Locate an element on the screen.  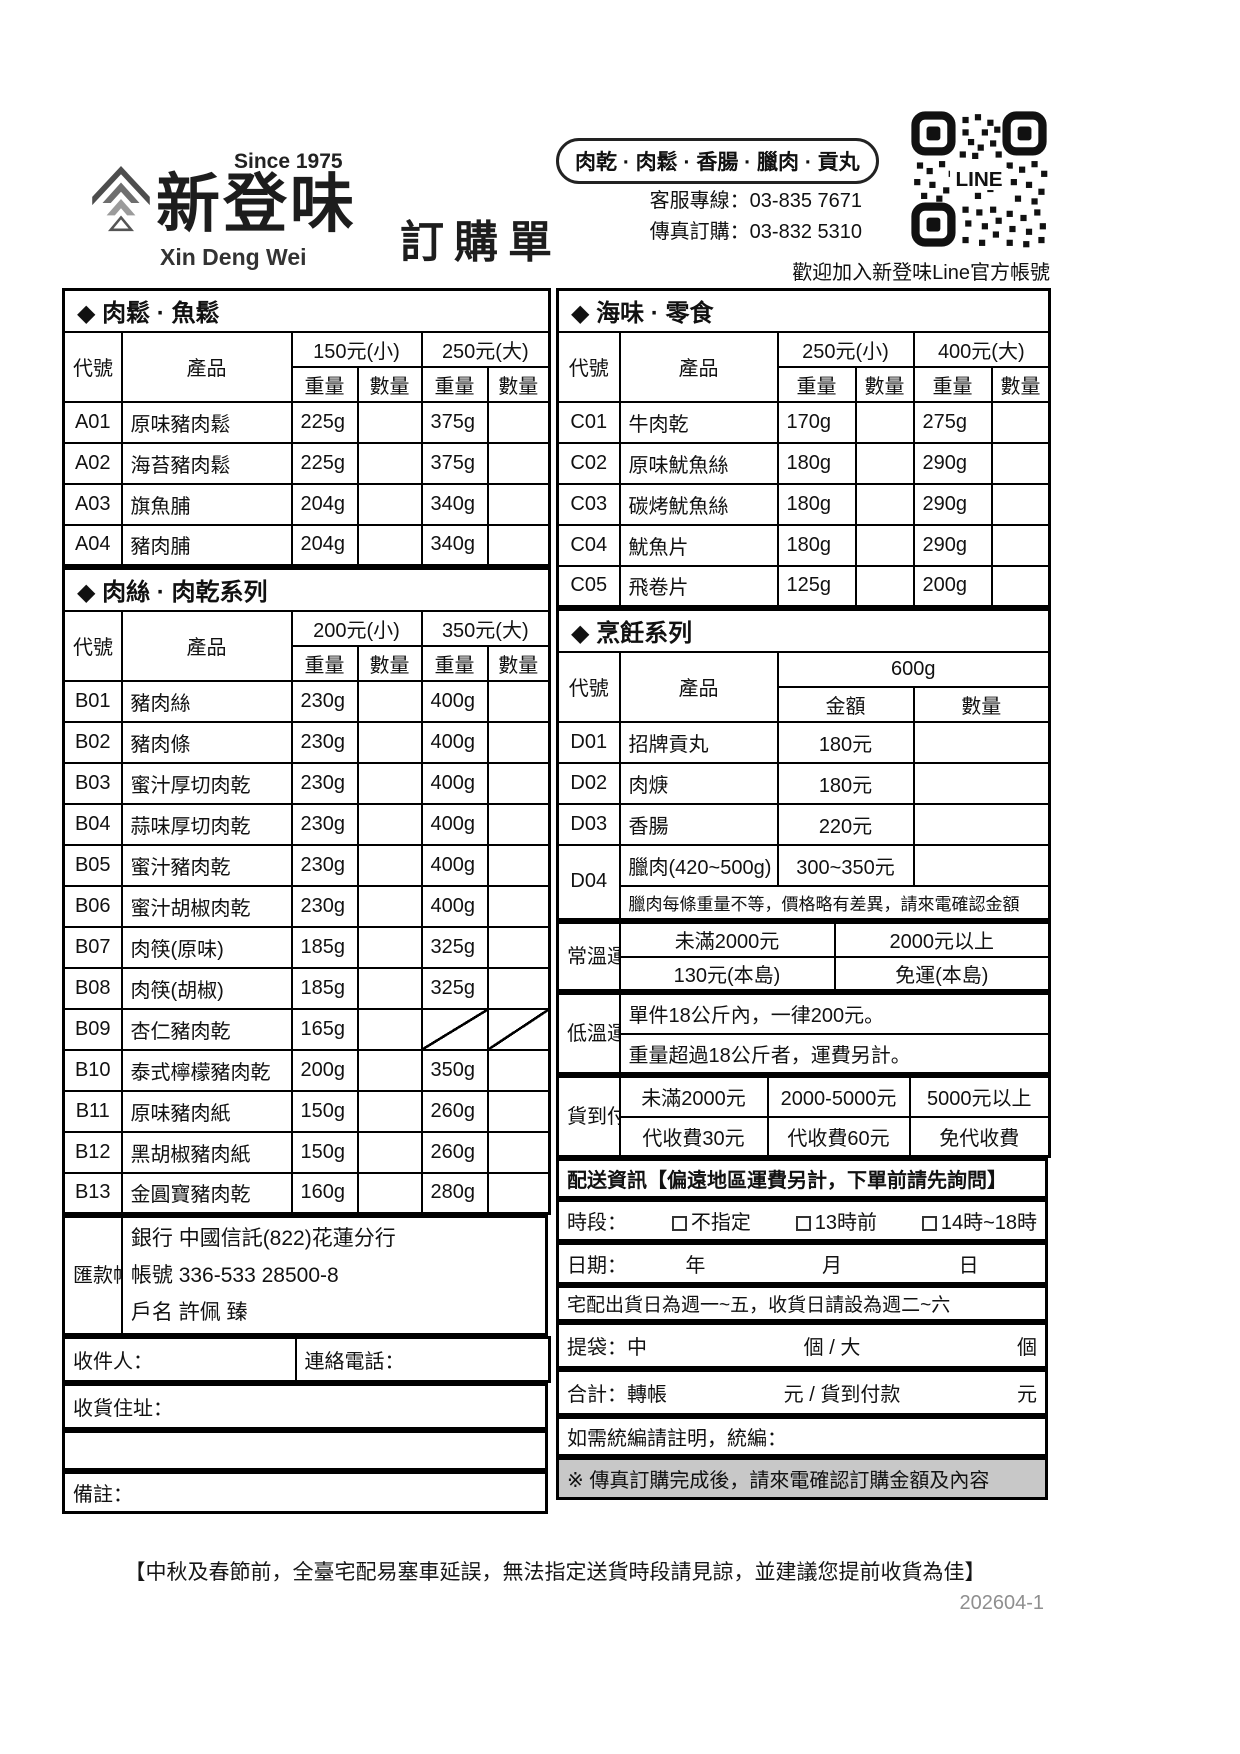
address-field: 收貨住址： is located at coordinates (305, 1406).